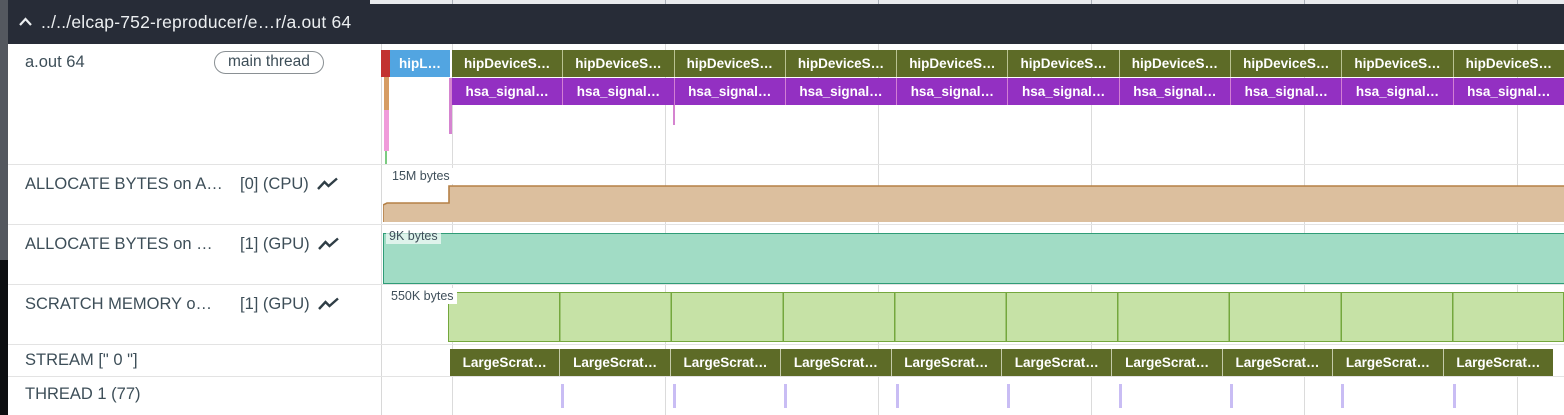 The width and height of the screenshot is (1564, 415). What do you see at coordinates (194, 255) in the screenshot?
I see `track-shell-allocate-gpu: ALLOCATE BYTES on … [1] (GPU)` at bounding box center [194, 255].